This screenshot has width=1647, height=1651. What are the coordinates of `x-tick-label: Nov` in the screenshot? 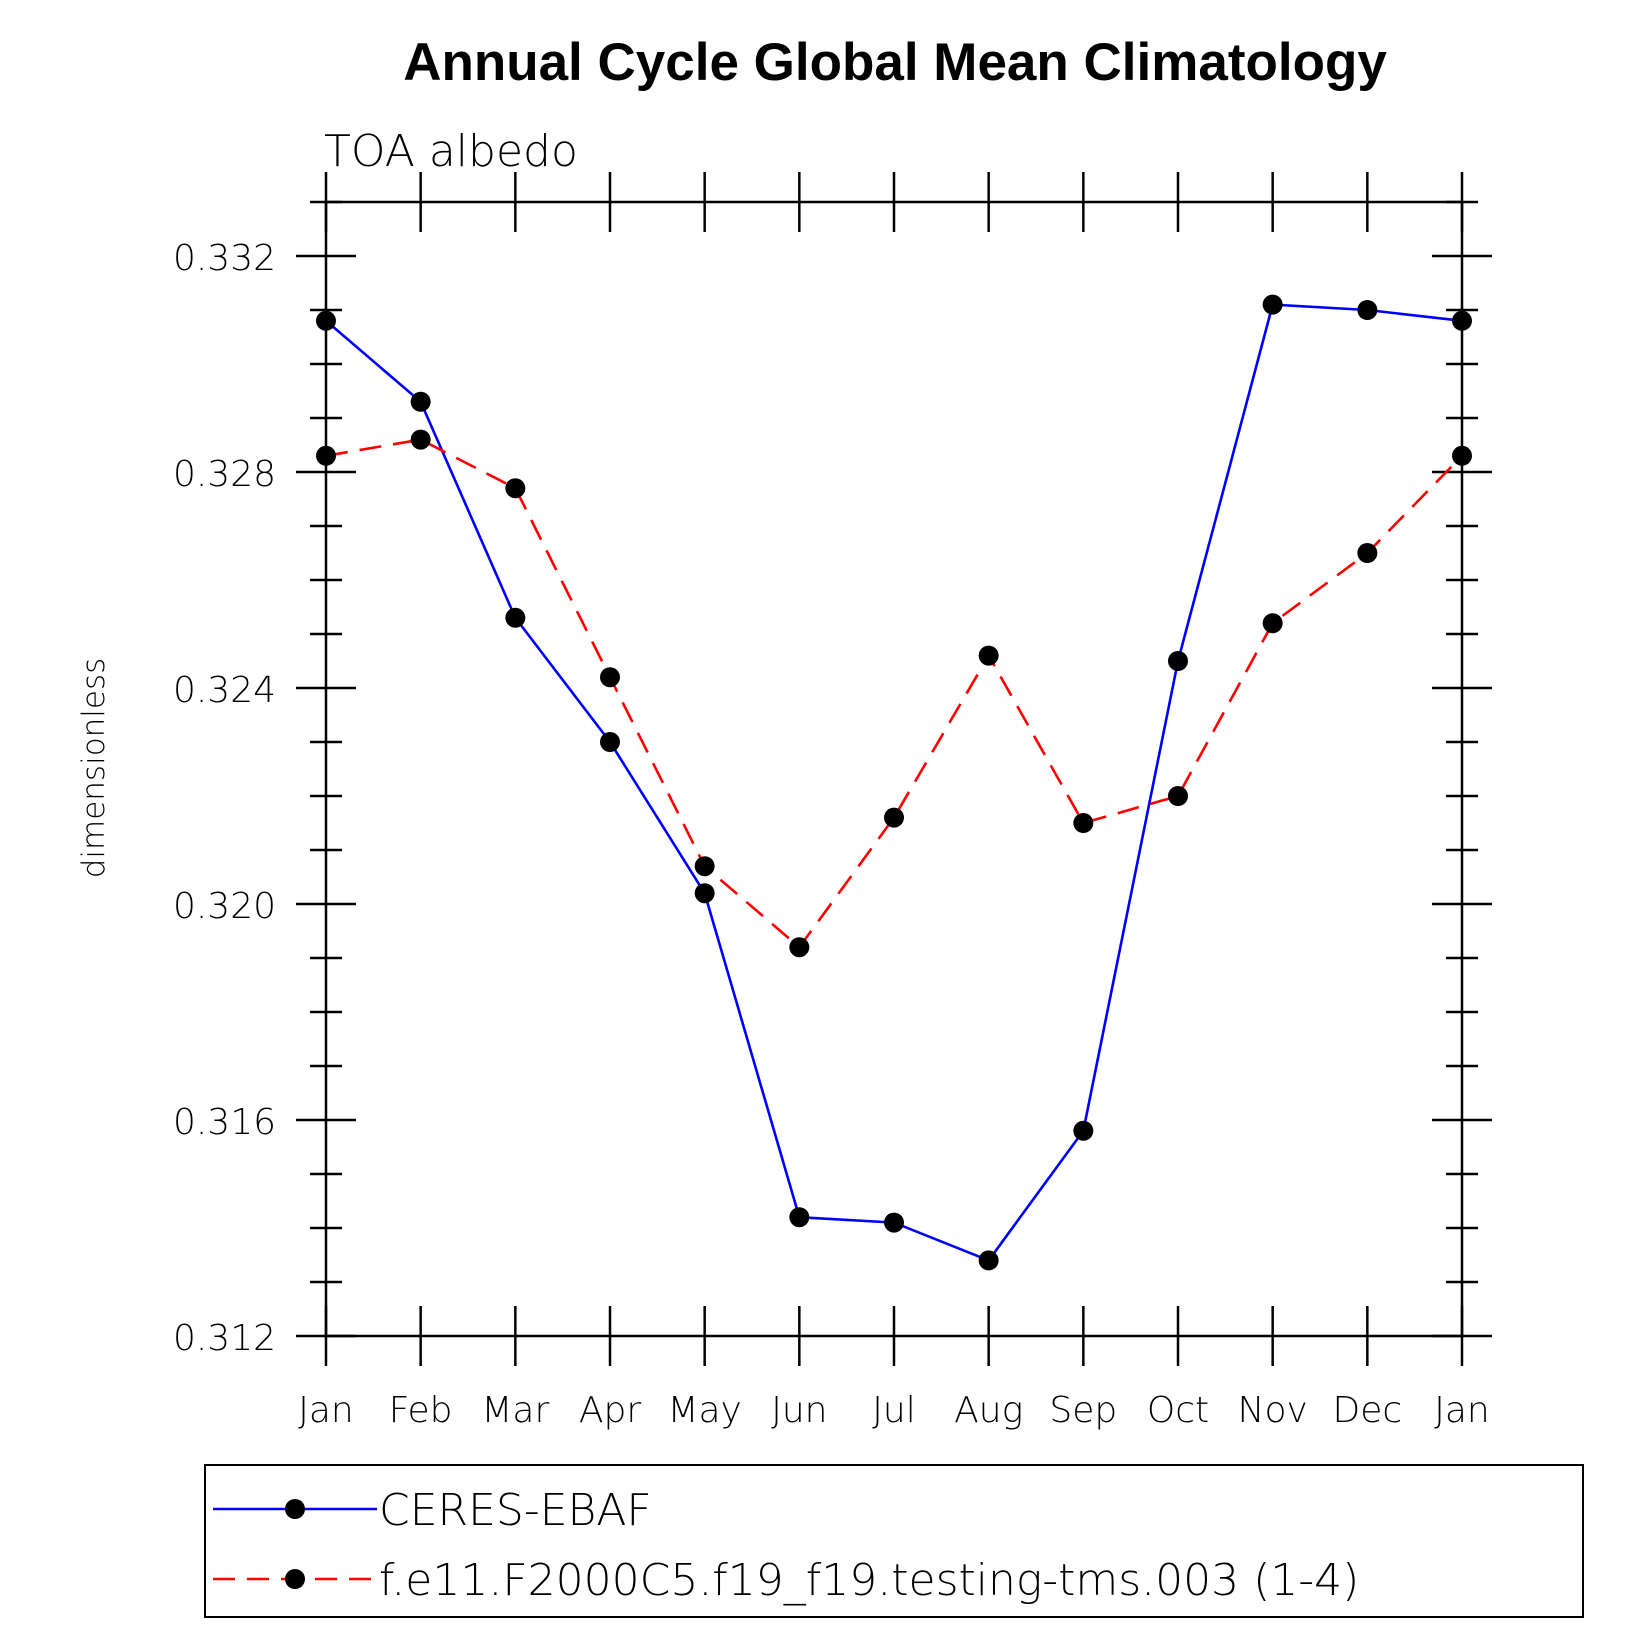 It's located at (1273, 1410).